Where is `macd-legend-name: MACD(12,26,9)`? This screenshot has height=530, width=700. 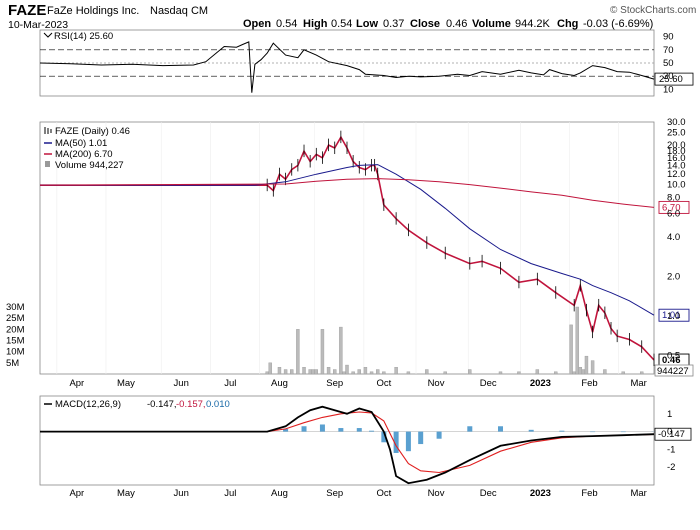 macd-legend-name: MACD(12,26,9) is located at coordinates (88, 404).